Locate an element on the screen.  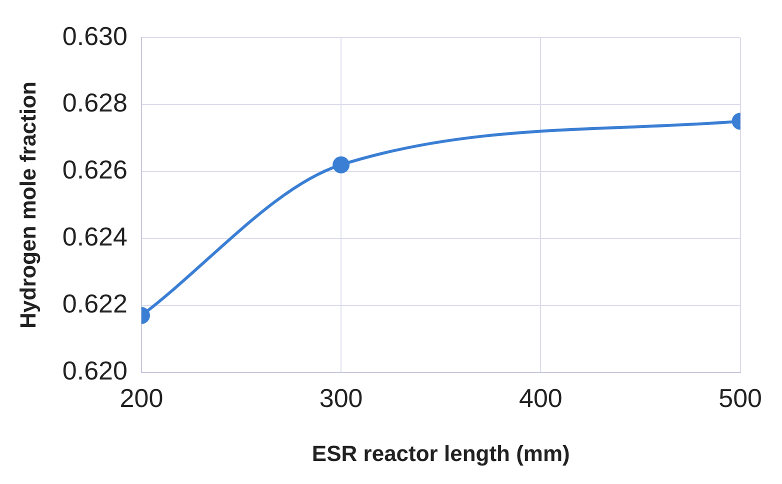
x-tick-label: 400 is located at coordinates (540, 398).